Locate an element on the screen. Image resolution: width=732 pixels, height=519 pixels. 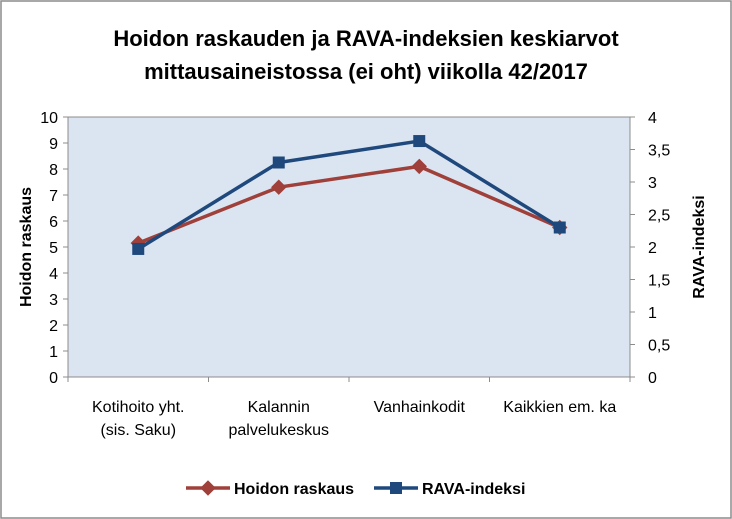
x-tick-label: (sis. Saku) is located at coordinates (138, 430).